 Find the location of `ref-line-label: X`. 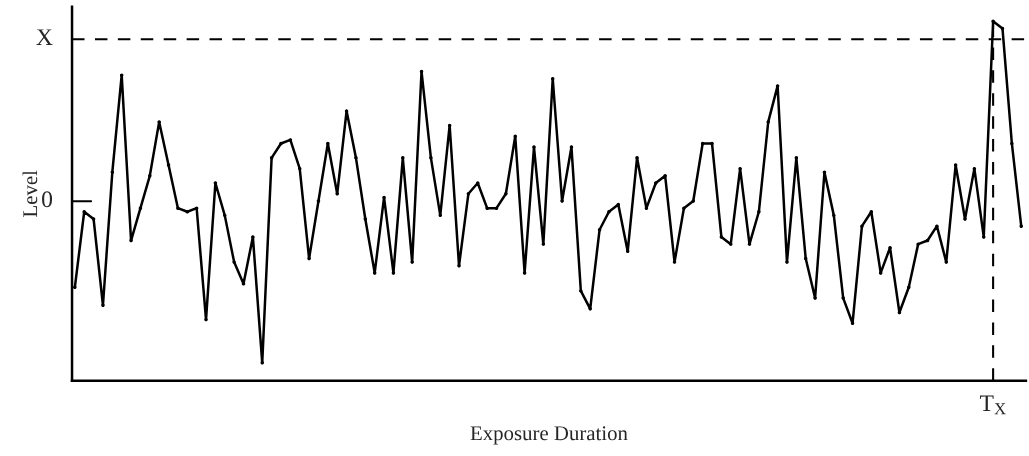

ref-line-label: X is located at coordinates (44, 37).